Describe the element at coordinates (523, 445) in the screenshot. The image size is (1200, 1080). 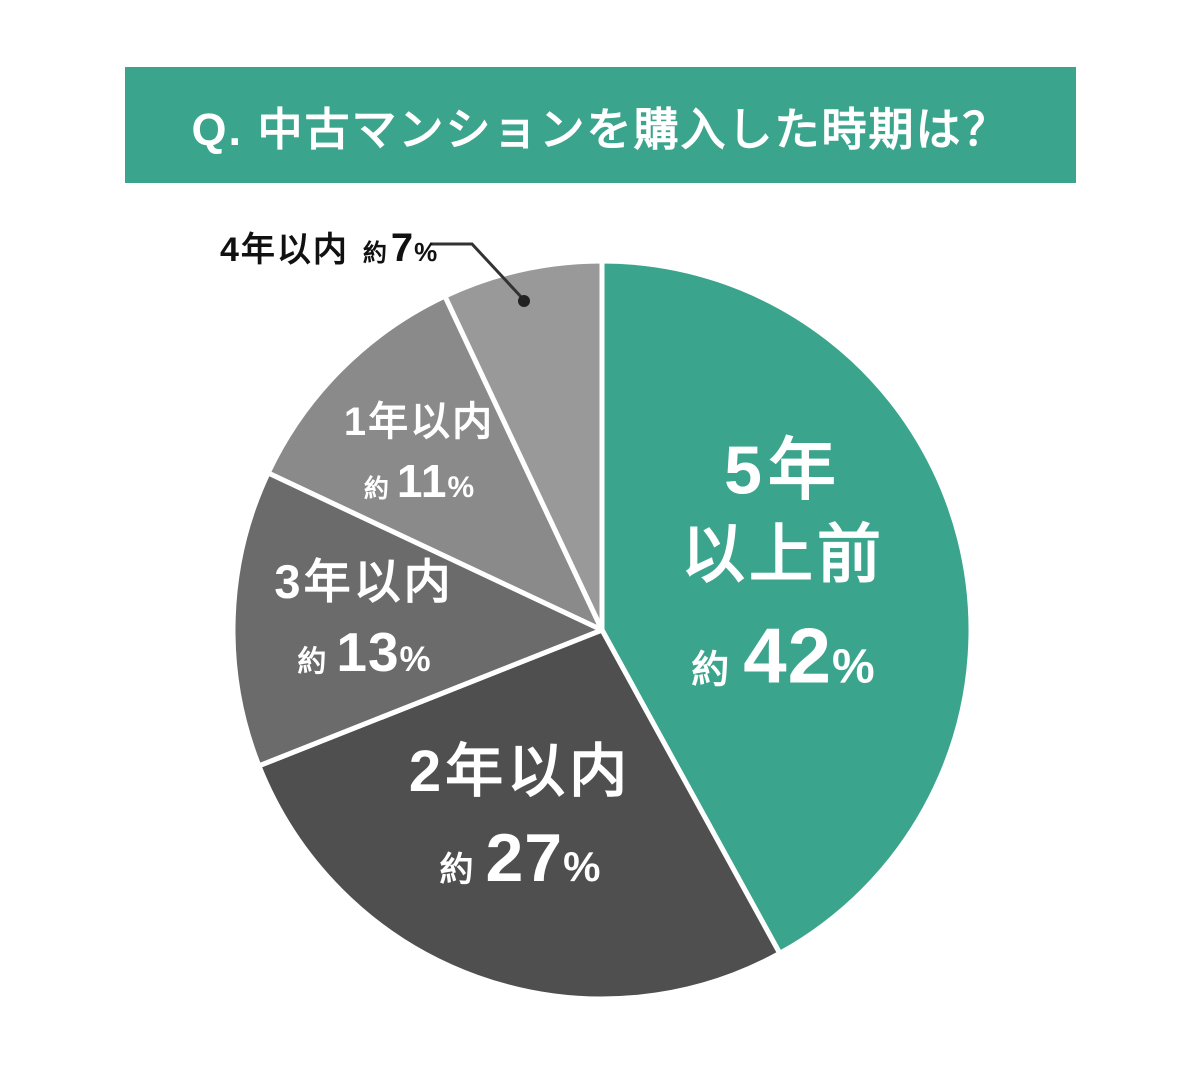
I see `pie-slice-within4` at that location.